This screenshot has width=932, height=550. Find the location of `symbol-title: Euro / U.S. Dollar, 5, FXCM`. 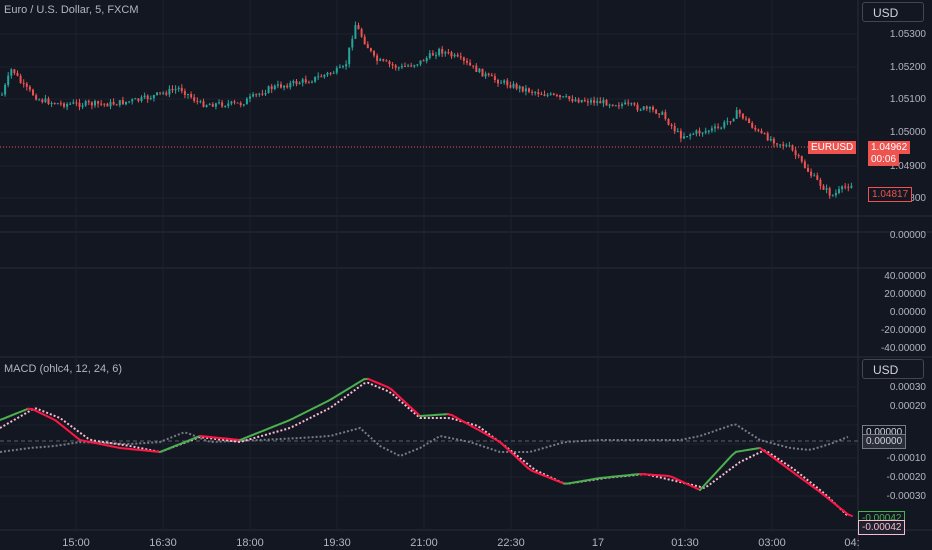

symbol-title: Euro / U.S. Dollar, 5, FXCM is located at coordinates (71, 10).